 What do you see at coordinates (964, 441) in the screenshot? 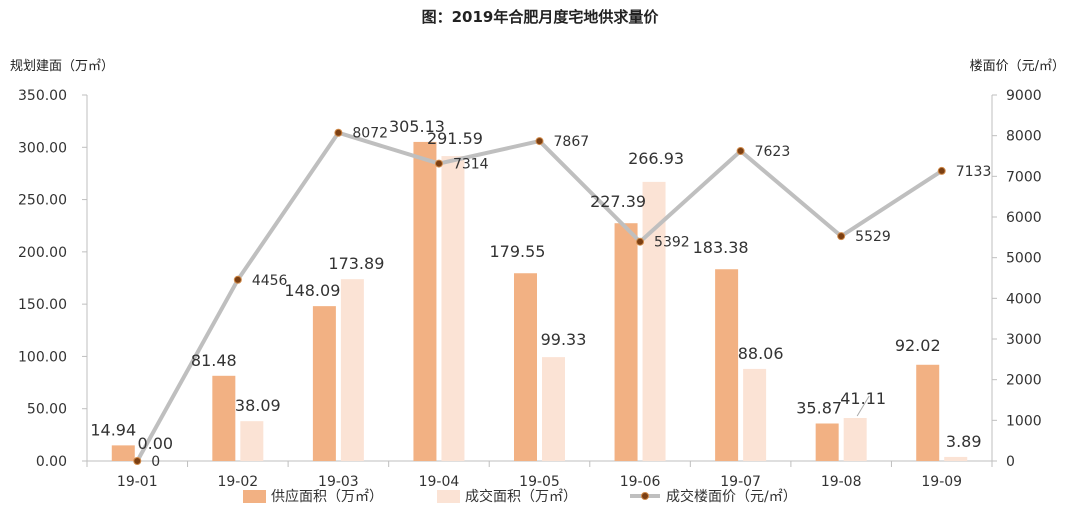
I see `bar-deal-label: 3.89` at bounding box center [964, 441].